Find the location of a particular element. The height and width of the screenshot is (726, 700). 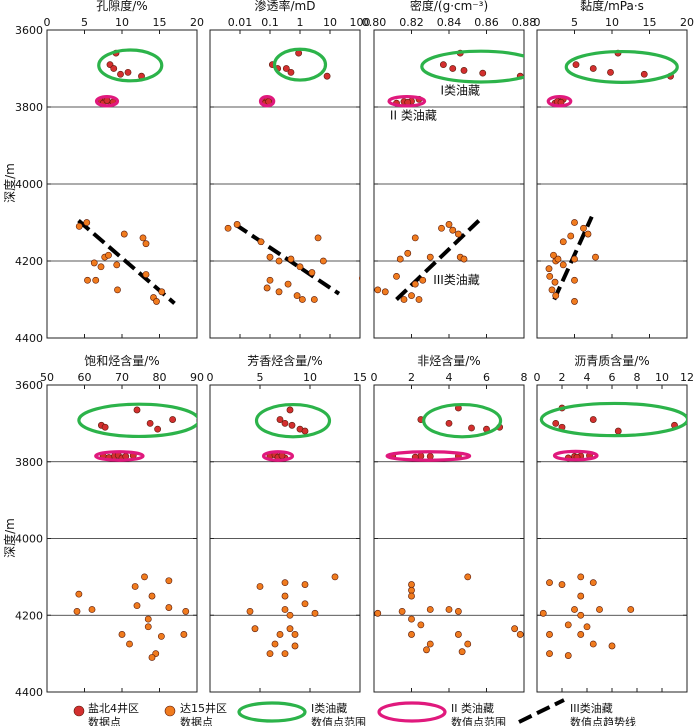

panel-6: 0 5 10 15 芳香烃含量/% is located at coordinates (287, 523).